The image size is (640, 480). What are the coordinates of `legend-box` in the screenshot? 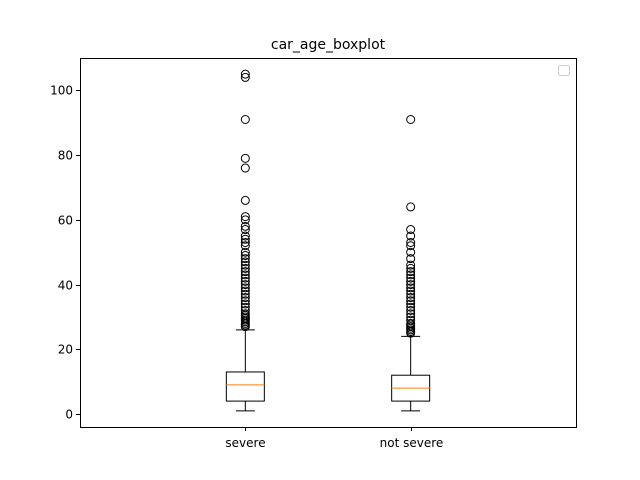 It's located at (564, 70).